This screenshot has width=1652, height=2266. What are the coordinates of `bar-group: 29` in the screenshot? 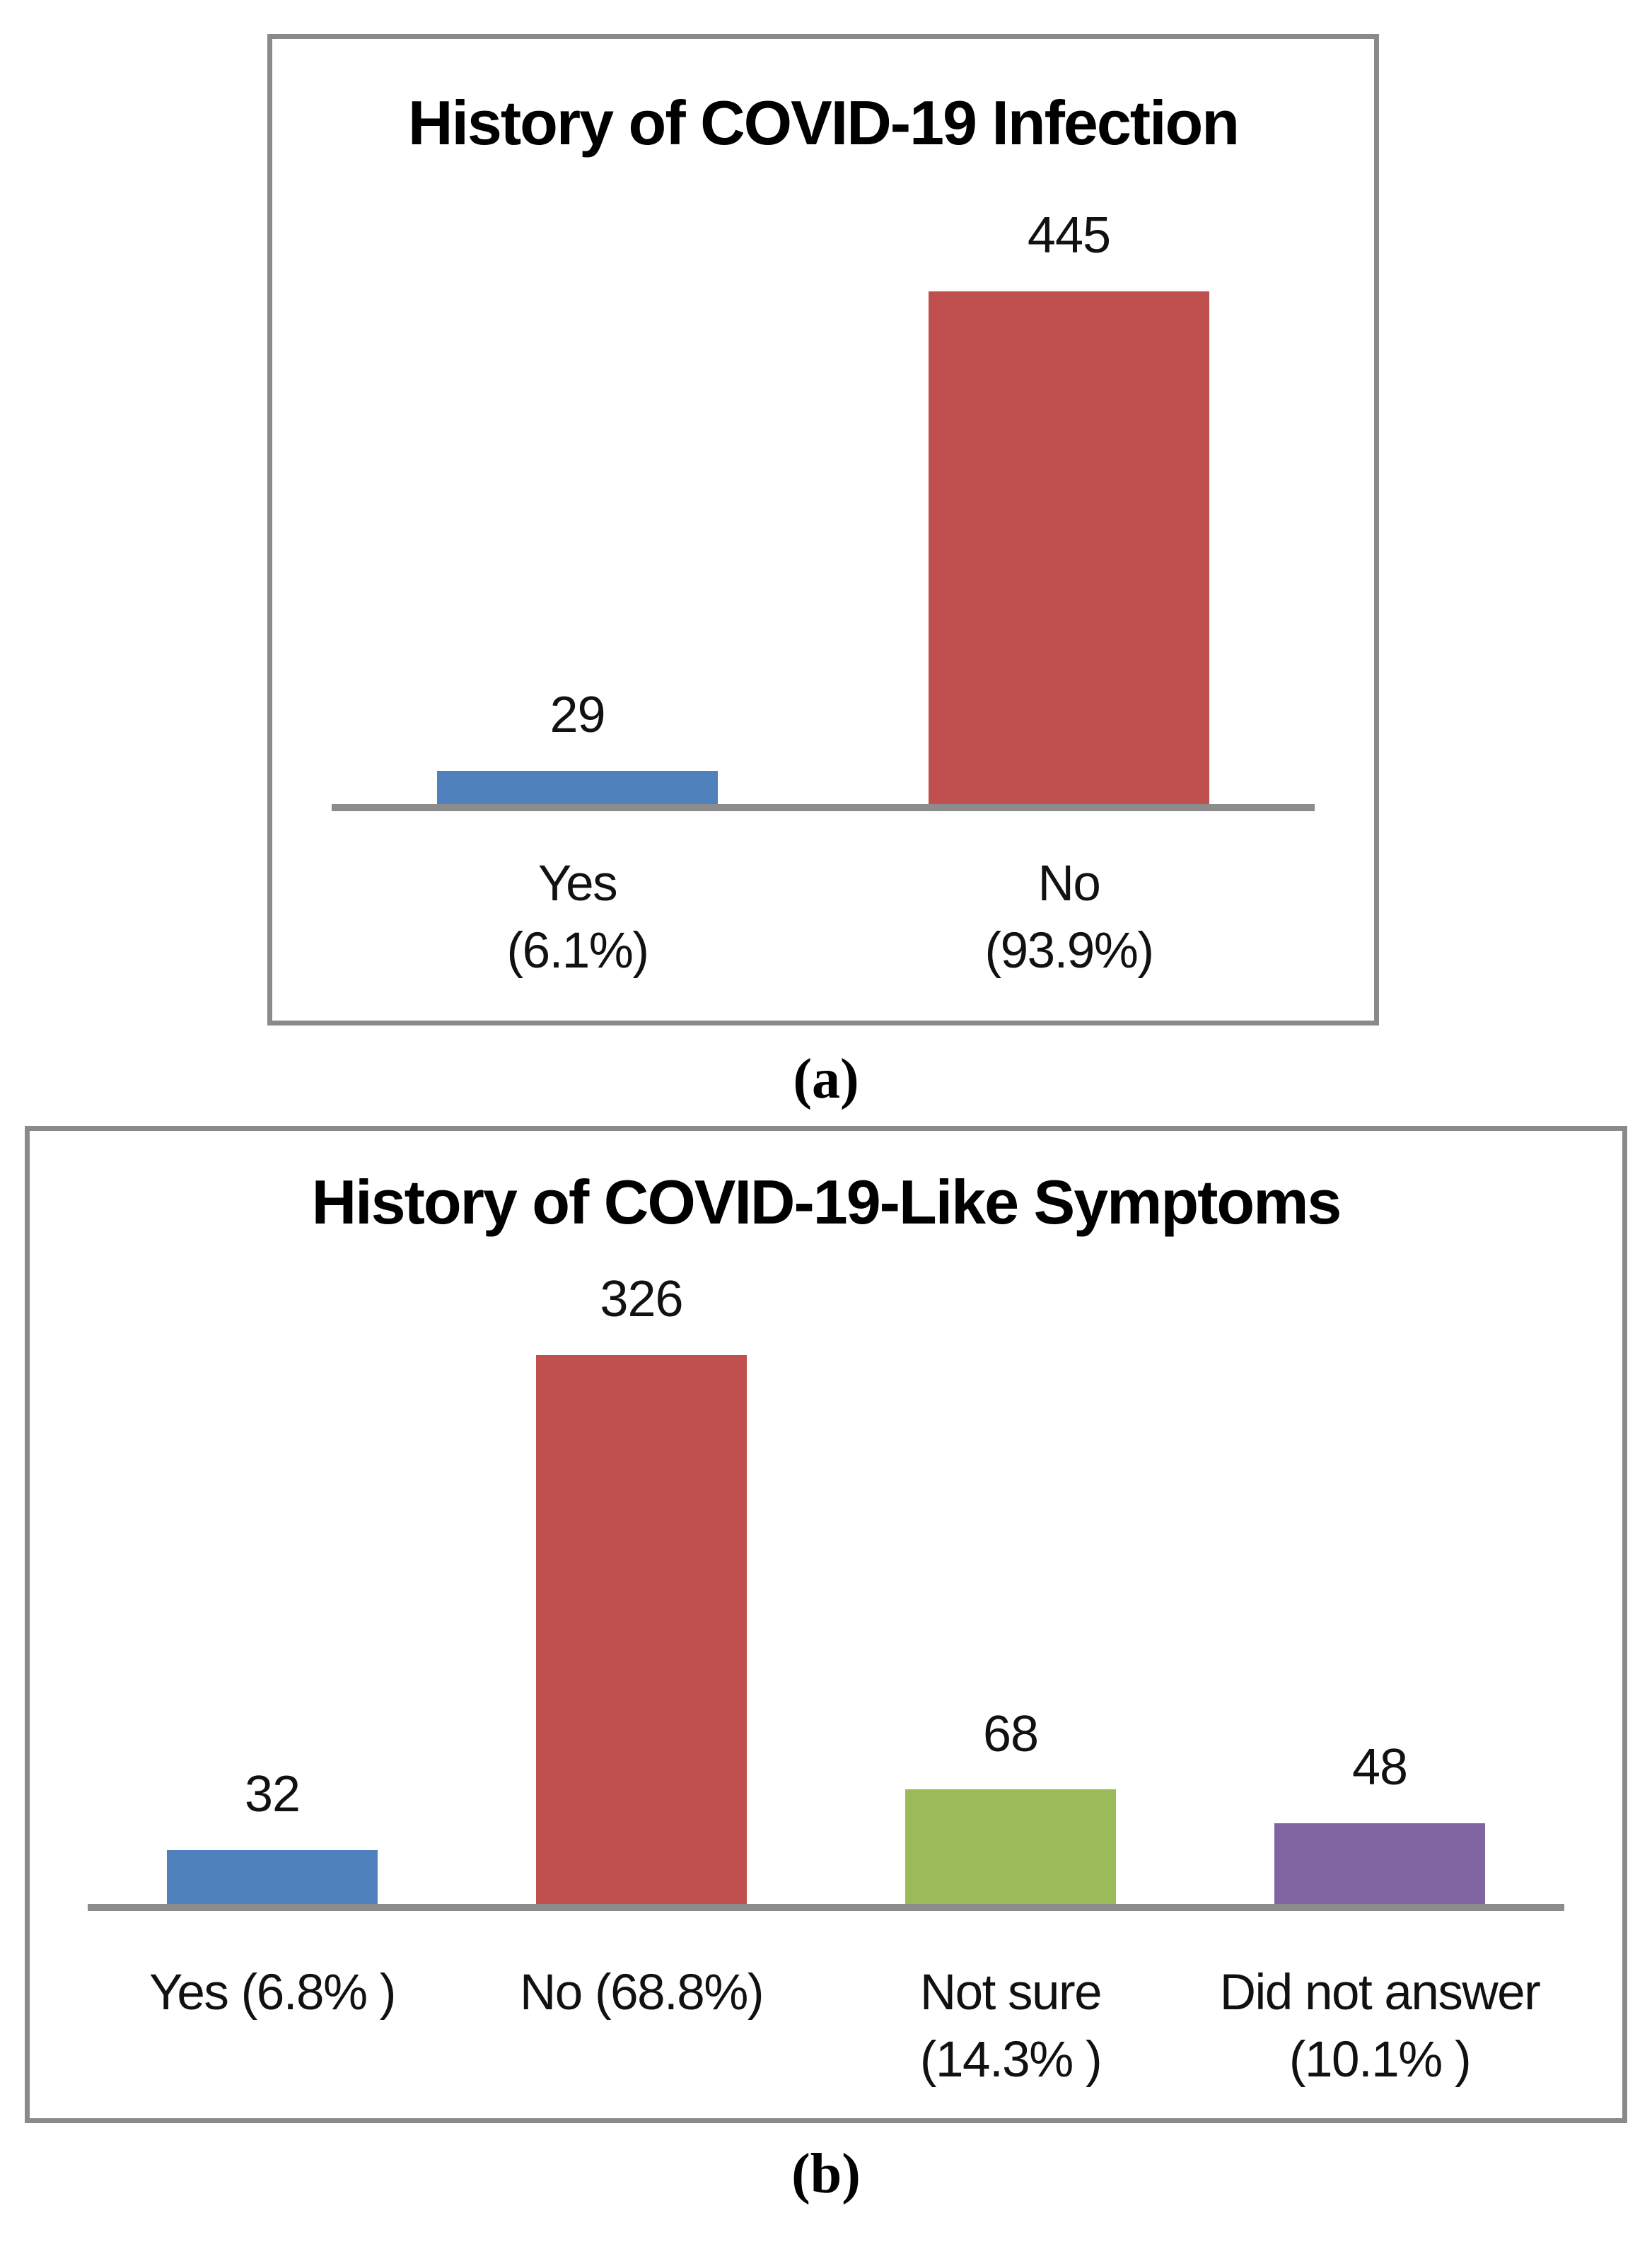 It's located at (578, 506).